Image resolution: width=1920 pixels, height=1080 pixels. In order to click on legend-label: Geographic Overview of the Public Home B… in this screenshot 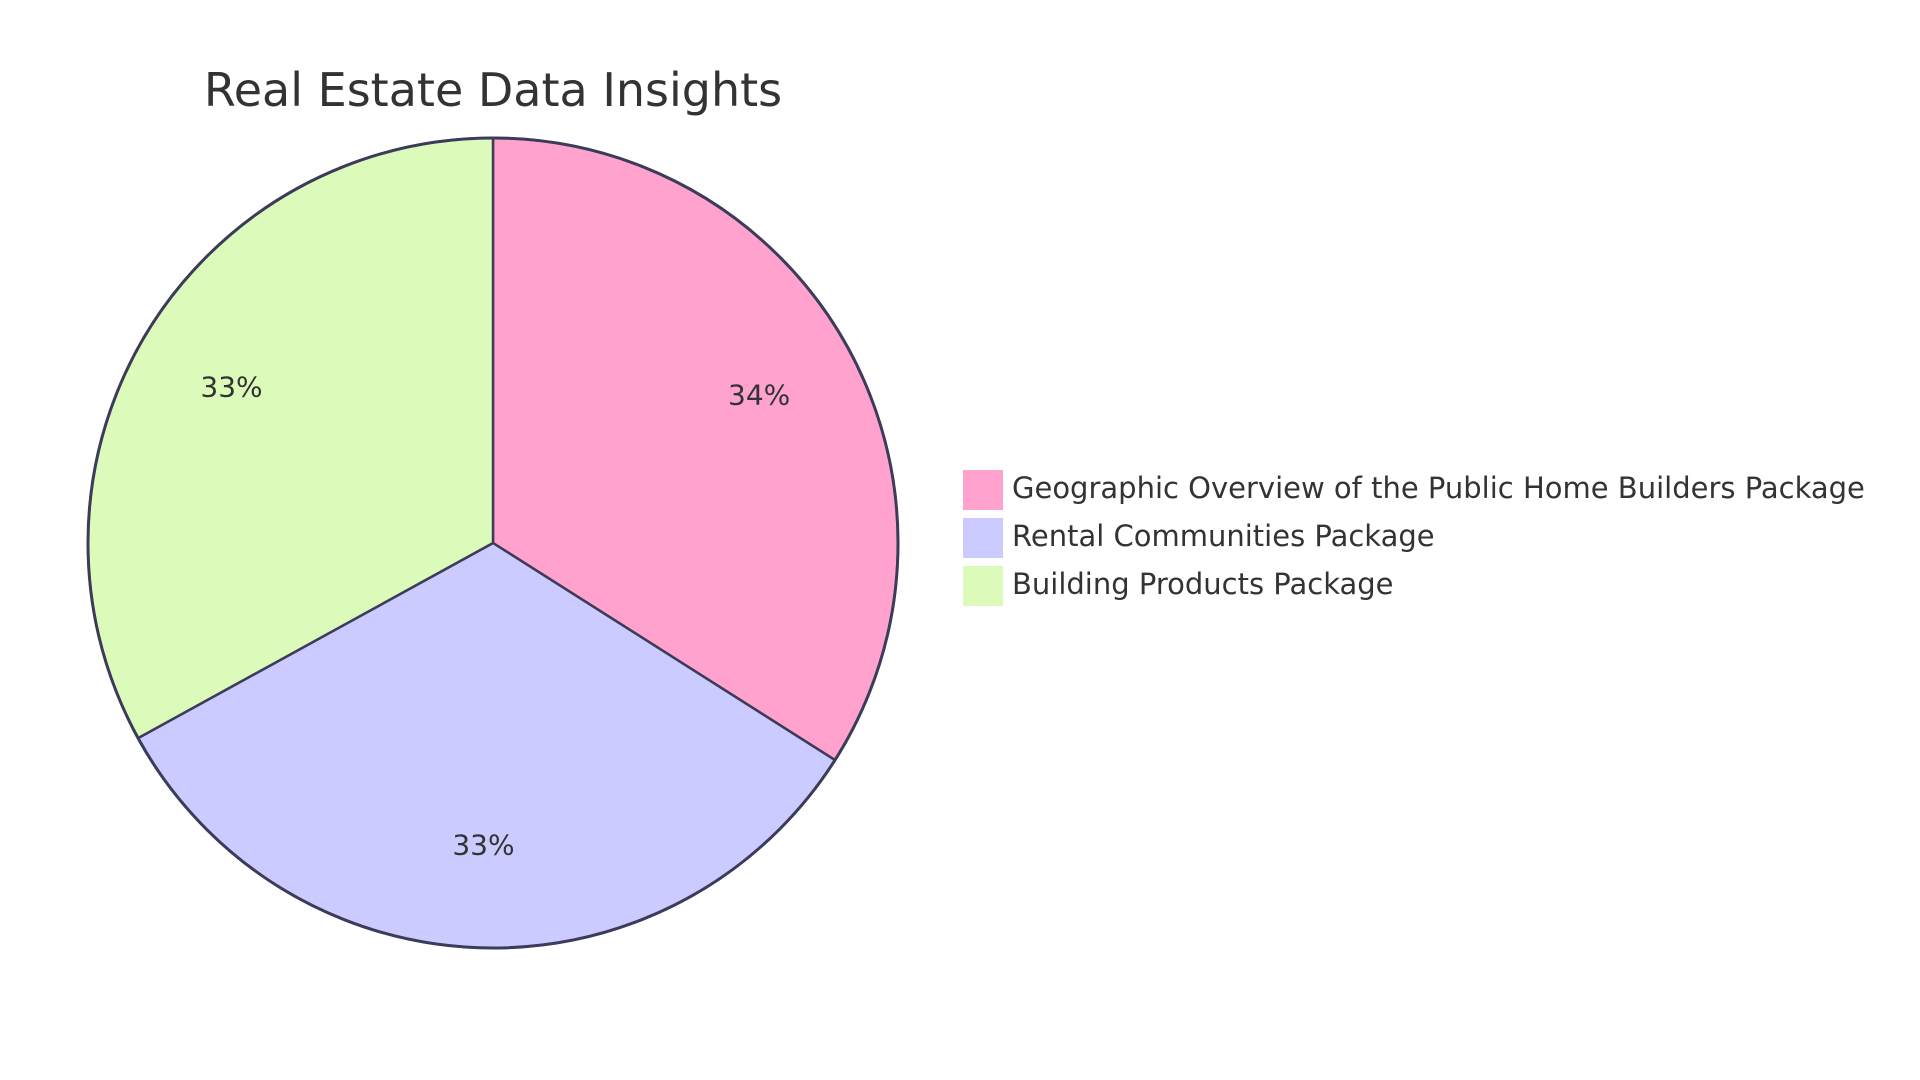, I will do `click(1438, 488)`.